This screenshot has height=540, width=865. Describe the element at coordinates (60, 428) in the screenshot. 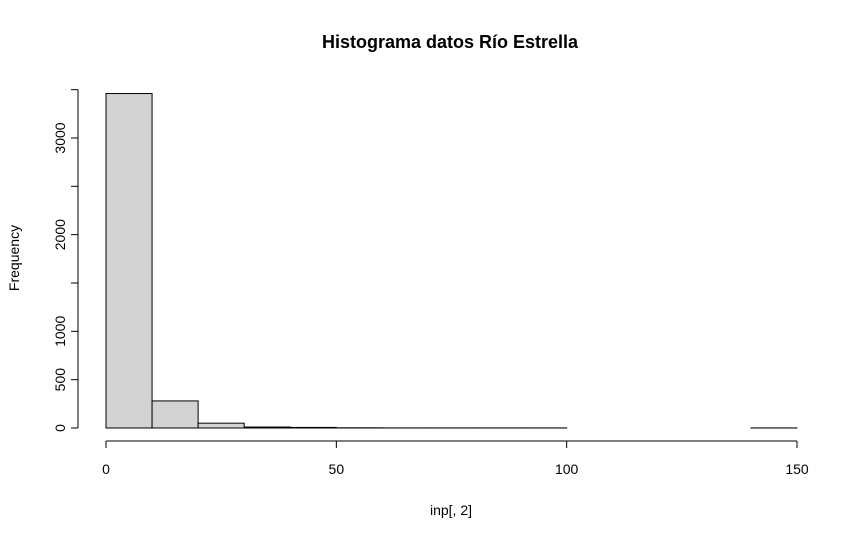

I see `y-tick-label-0: 0` at that location.